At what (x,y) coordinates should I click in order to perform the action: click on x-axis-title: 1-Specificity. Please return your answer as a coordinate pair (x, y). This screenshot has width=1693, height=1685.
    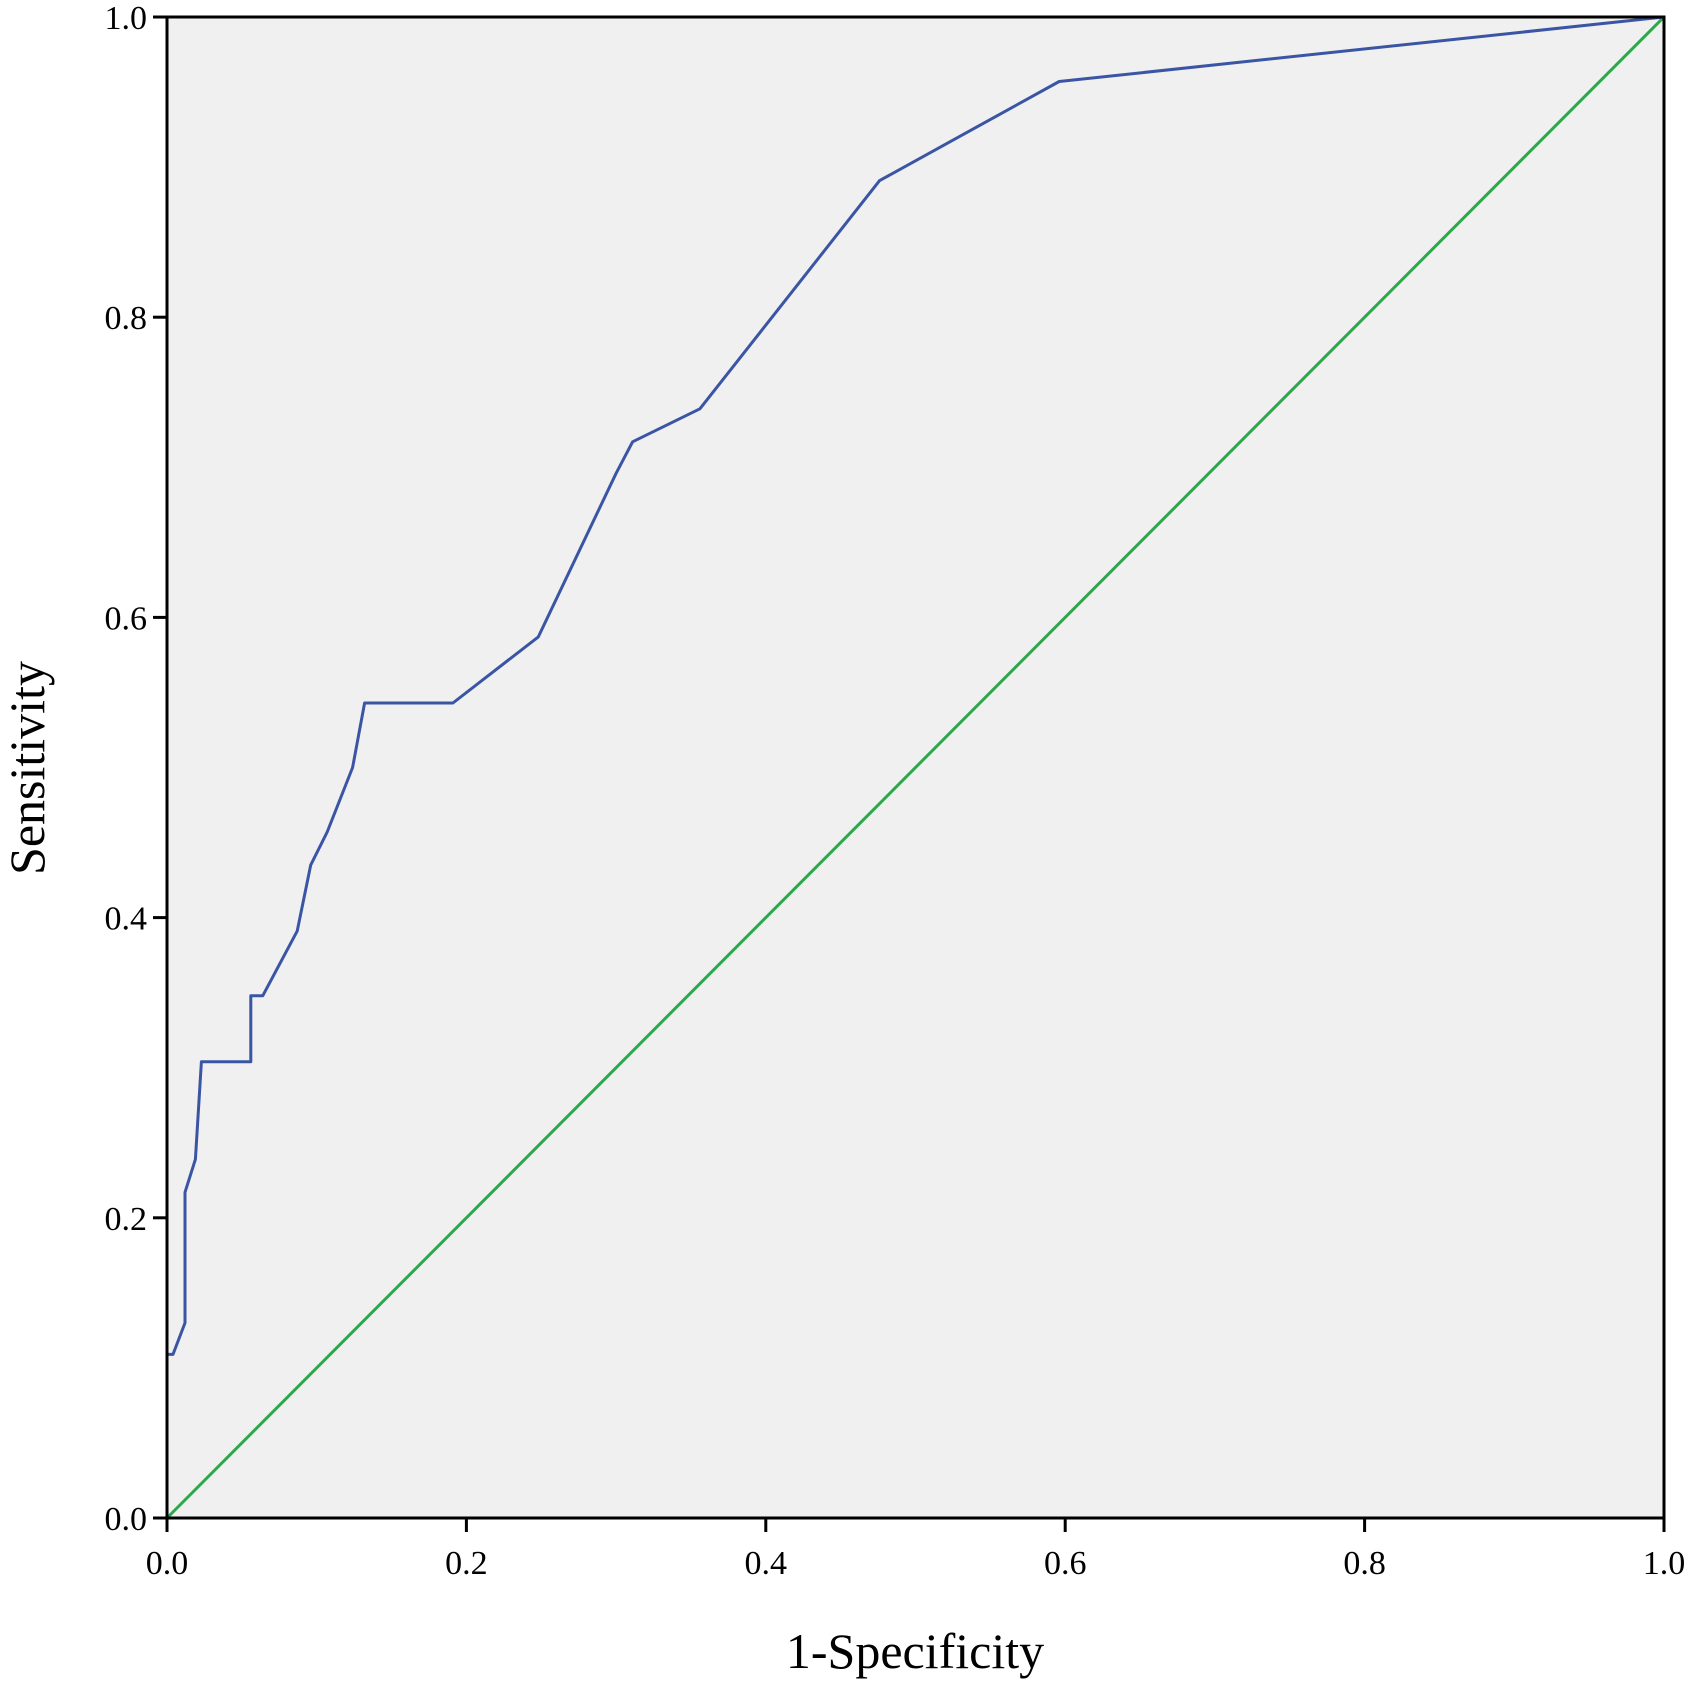
    Looking at the image, I should click on (915, 1651).